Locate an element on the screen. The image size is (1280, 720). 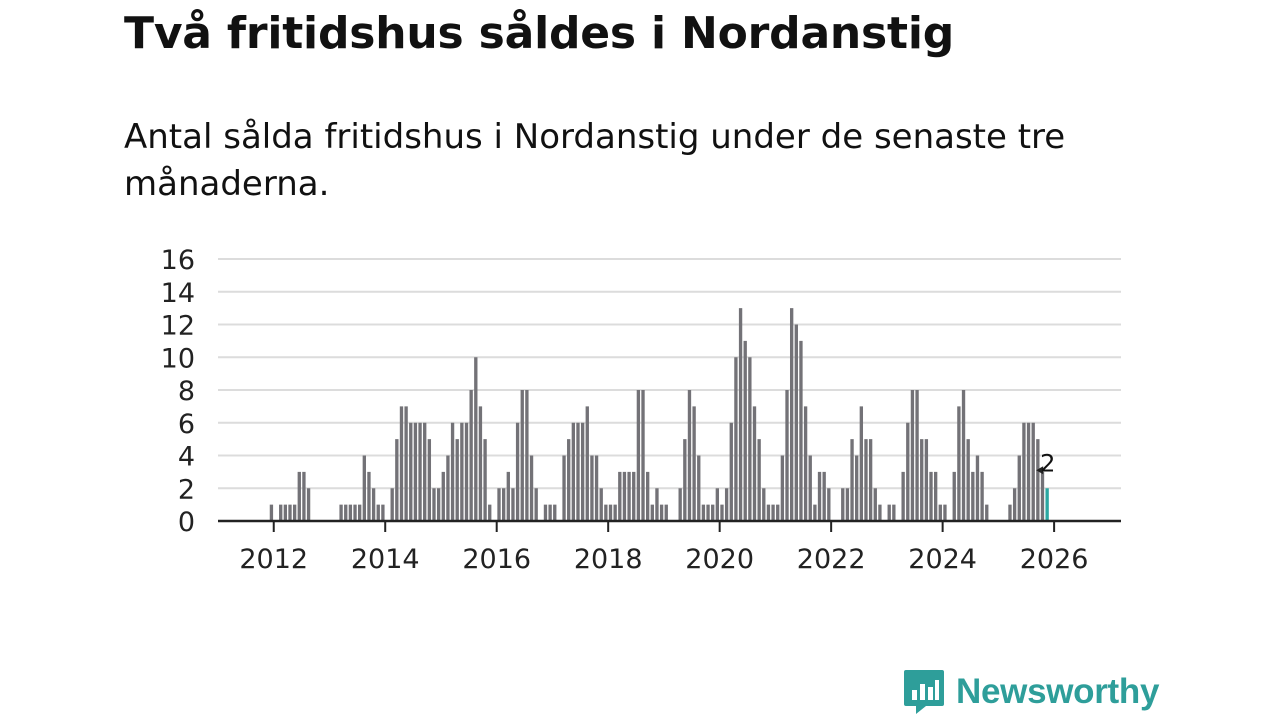
x-tick-label: 2014 is located at coordinates (385, 559).